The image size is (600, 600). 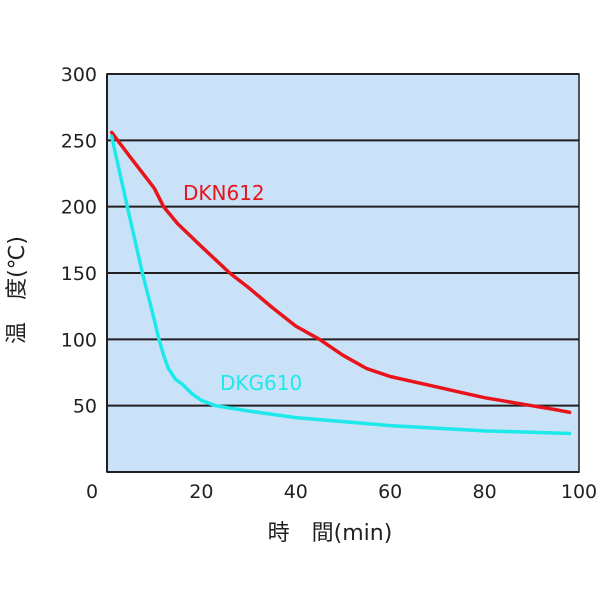 What do you see at coordinates (79, 208) in the screenshot?
I see `y-tick-label: 200` at bounding box center [79, 208].